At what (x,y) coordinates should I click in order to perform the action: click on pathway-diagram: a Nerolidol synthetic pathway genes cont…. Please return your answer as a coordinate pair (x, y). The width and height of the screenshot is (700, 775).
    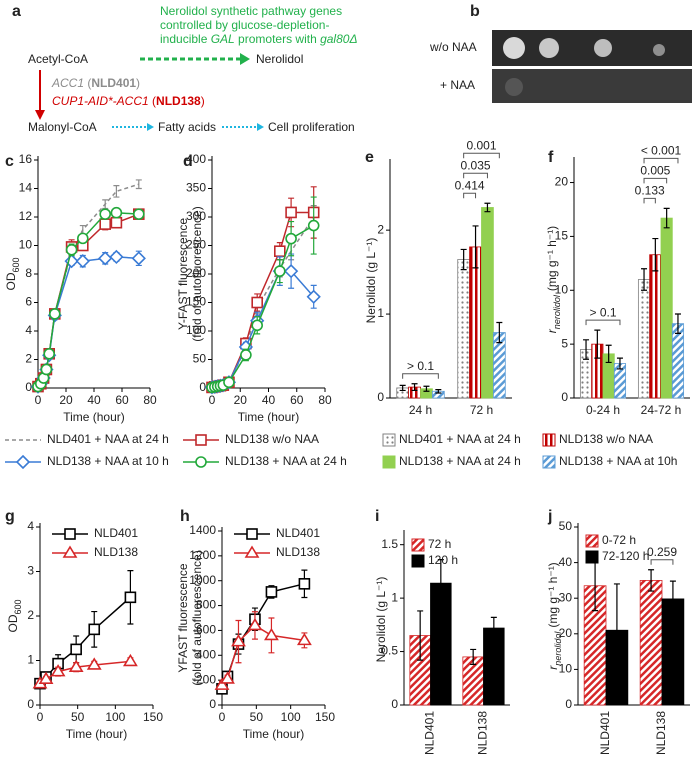
    Looking at the image, I should click on (185, 68).